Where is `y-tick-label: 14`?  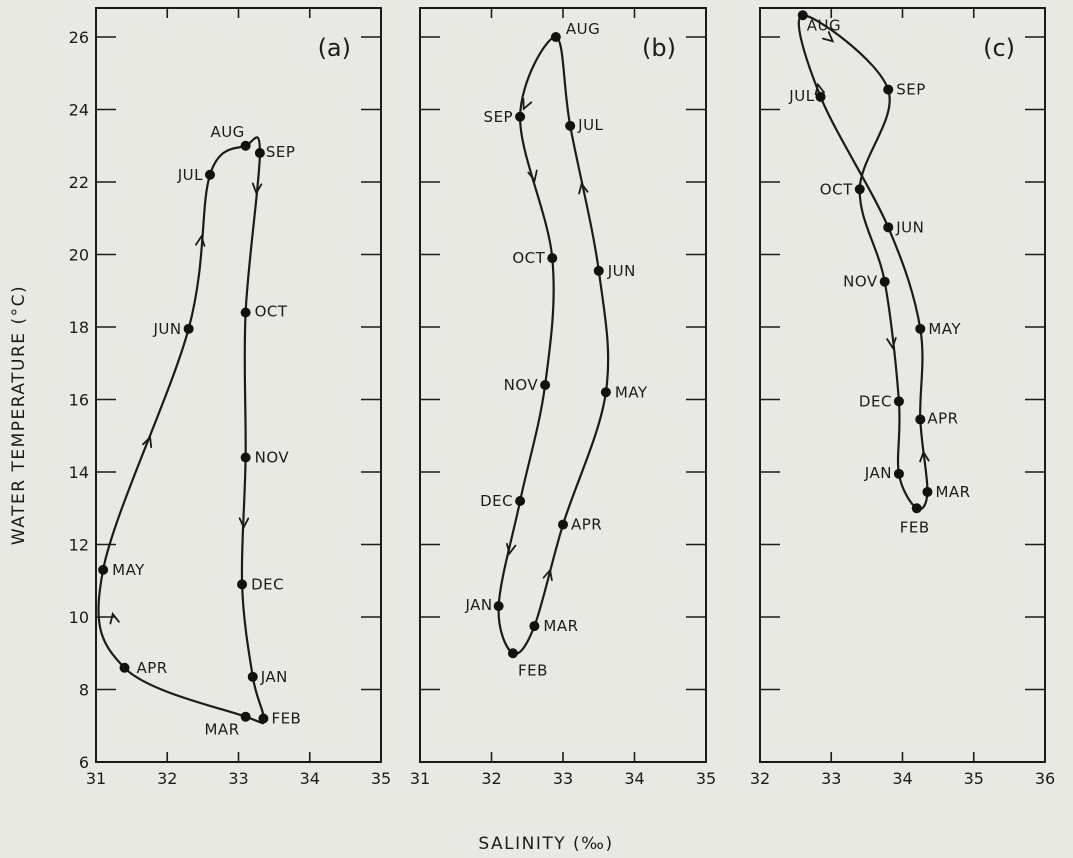
y-tick-label: 14 is located at coordinates (79, 472).